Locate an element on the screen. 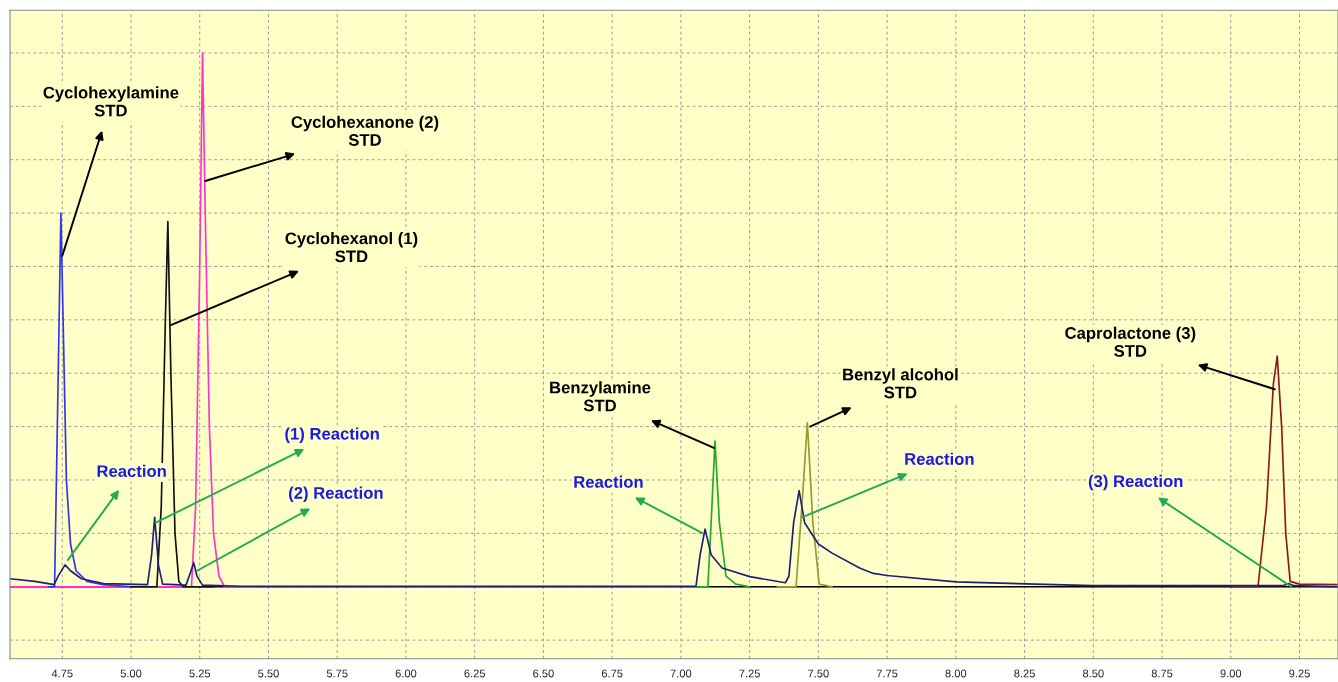 Image resolution: width=1338 pixels, height=682 pixels. x-tick-label: 6.75 is located at coordinates (612, 673).